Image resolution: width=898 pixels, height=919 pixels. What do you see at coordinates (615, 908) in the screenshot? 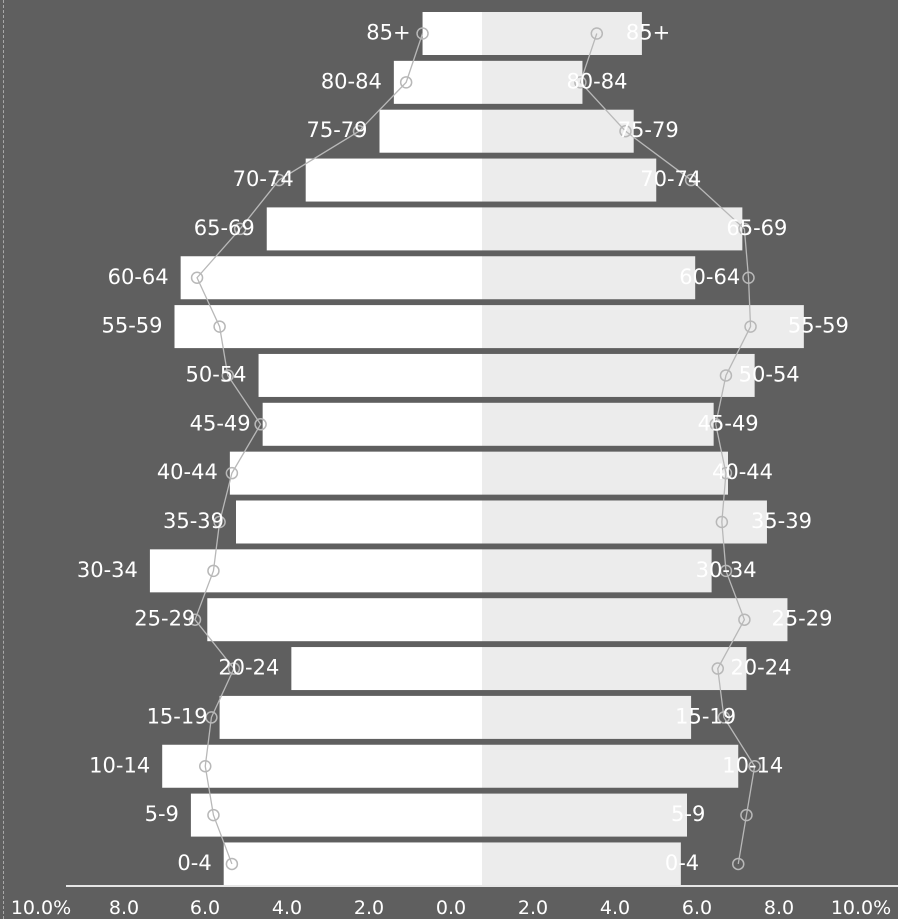
I see `x-tick-label: 4.0` at bounding box center [615, 908].